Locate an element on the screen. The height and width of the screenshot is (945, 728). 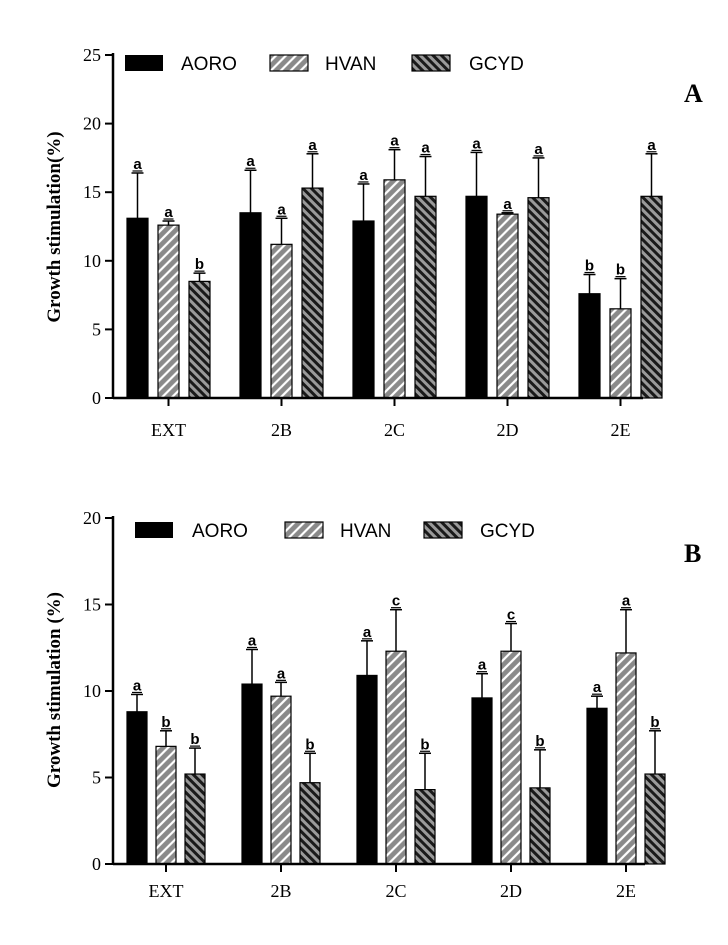
legend-swatch-hvan-b is located at coordinates (304, 530).